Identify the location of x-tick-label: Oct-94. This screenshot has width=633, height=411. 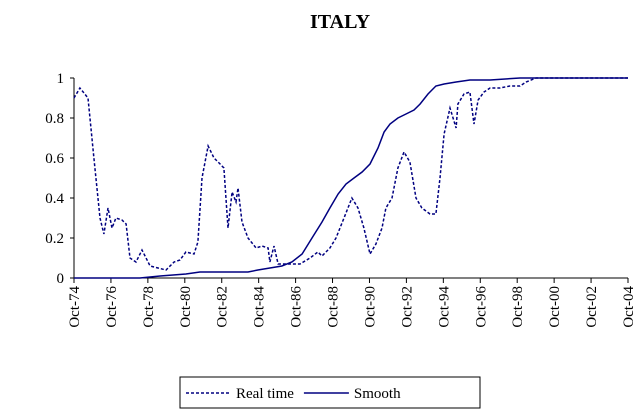
(444, 307).